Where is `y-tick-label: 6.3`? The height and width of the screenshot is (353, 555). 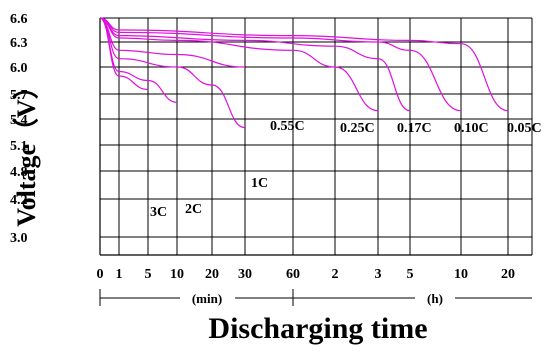 y-tick-label: 6.3 is located at coordinates (19, 43).